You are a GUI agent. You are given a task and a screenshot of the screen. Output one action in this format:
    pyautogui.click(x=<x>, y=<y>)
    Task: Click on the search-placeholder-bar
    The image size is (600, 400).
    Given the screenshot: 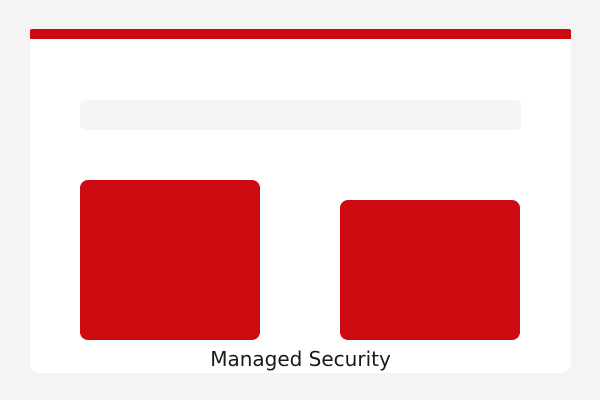 What is the action you would take?
    pyautogui.click(x=300, y=115)
    